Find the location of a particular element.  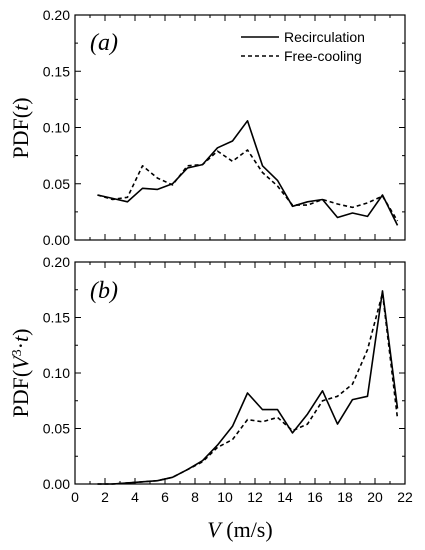

x-tick-label: 20 is located at coordinates (375, 497).